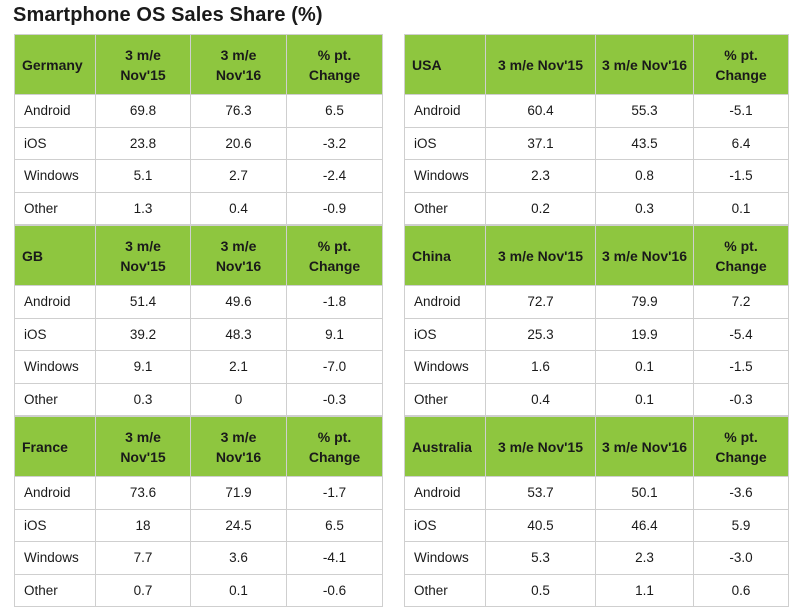 The width and height of the screenshot is (800, 607). Describe the element at coordinates (741, 302) in the screenshot. I see `share-change: 7.2` at that location.